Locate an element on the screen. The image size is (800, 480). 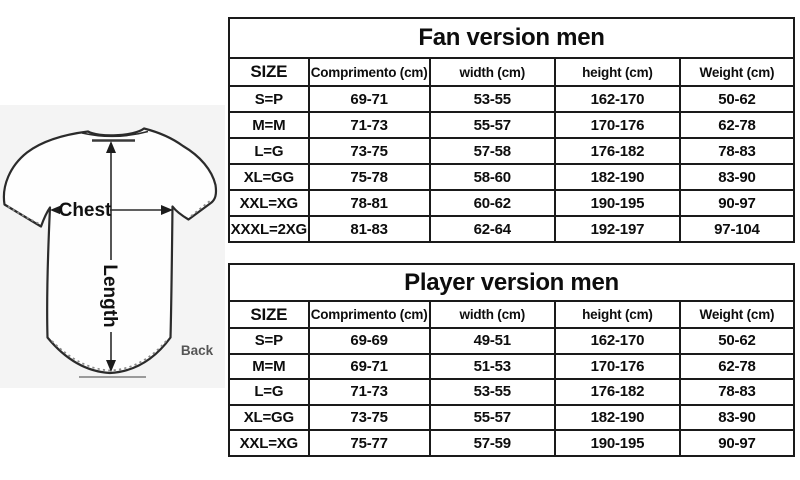
table-title: Player version men is located at coordinates (511, 282).